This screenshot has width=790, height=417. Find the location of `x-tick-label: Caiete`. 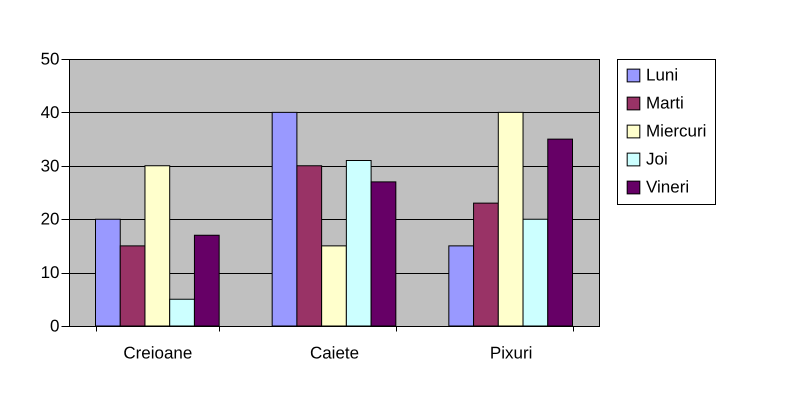

x-tick-label: Caiete is located at coordinates (335, 353).